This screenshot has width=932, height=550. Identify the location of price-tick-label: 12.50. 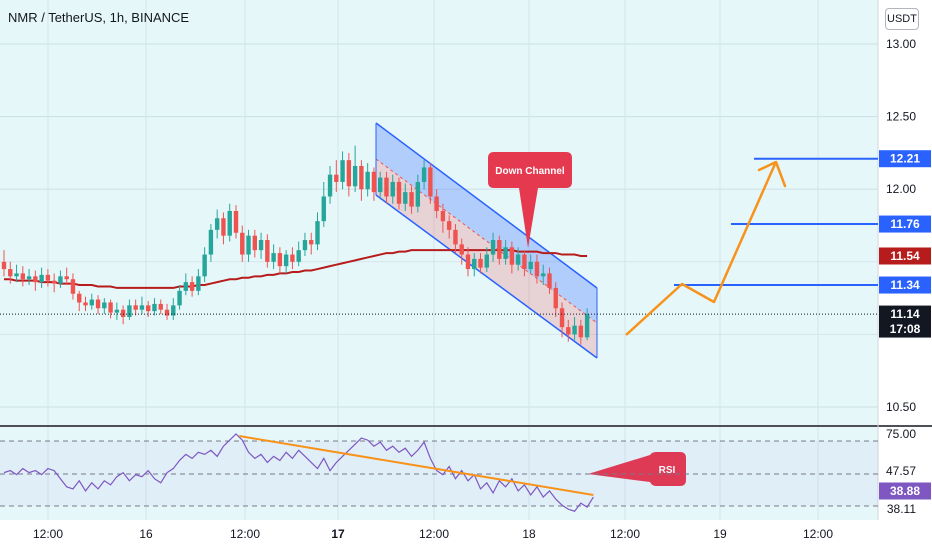
(901, 117).